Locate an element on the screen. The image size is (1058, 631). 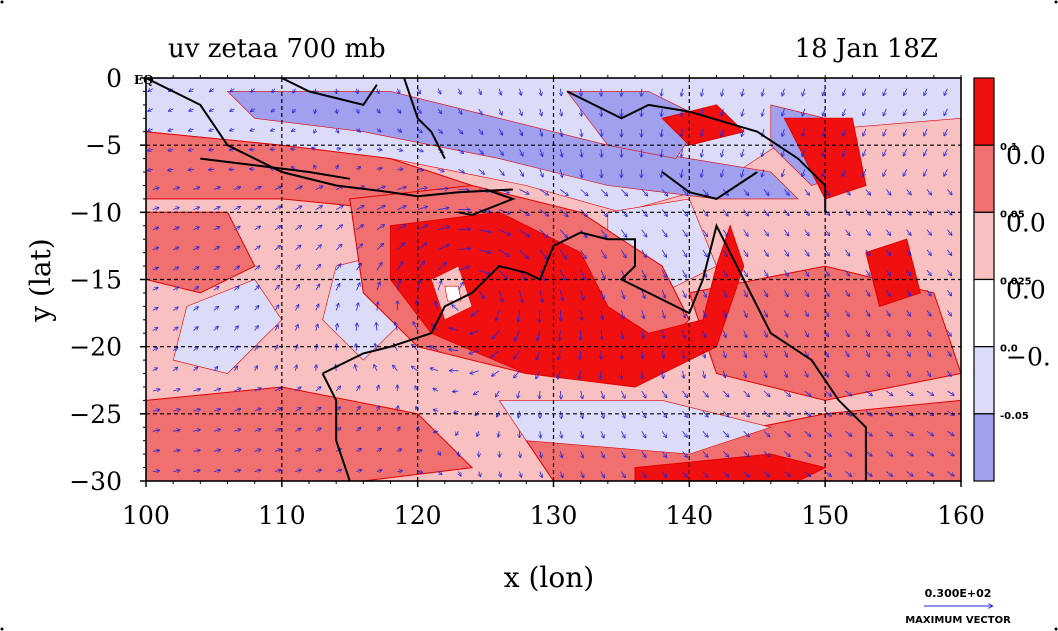
colorbar-large-label: 0.0 is located at coordinates (1026, 222).